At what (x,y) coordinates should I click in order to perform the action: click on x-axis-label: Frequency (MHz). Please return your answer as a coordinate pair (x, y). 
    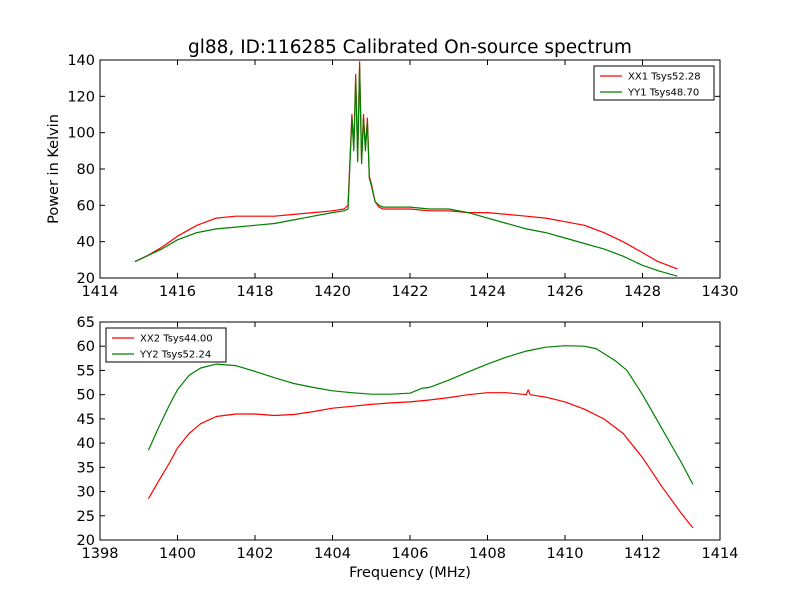
    Looking at the image, I should click on (410, 573).